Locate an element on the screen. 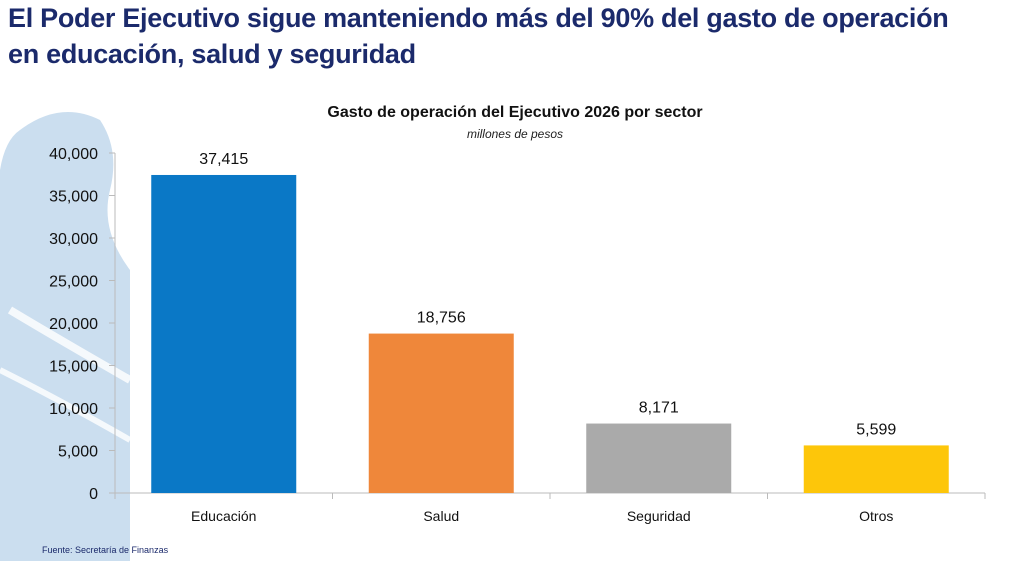  bar-otros is located at coordinates (876, 469).